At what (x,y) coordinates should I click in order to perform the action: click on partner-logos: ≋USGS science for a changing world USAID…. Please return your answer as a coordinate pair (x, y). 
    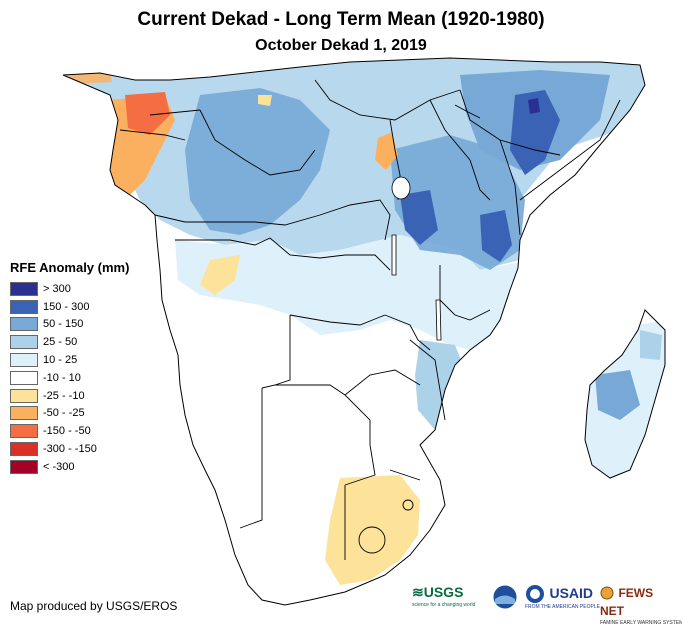
    Looking at the image, I should click on (547, 605).